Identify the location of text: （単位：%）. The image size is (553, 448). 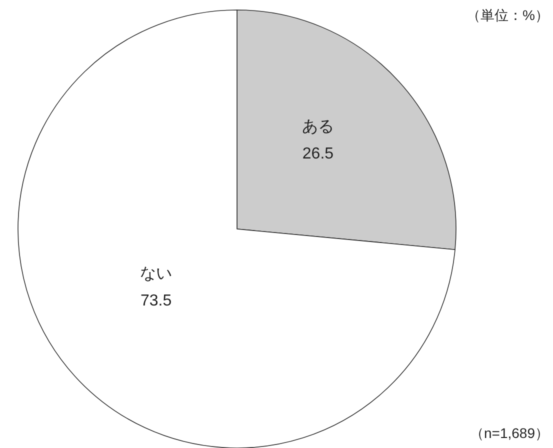
(507, 15).